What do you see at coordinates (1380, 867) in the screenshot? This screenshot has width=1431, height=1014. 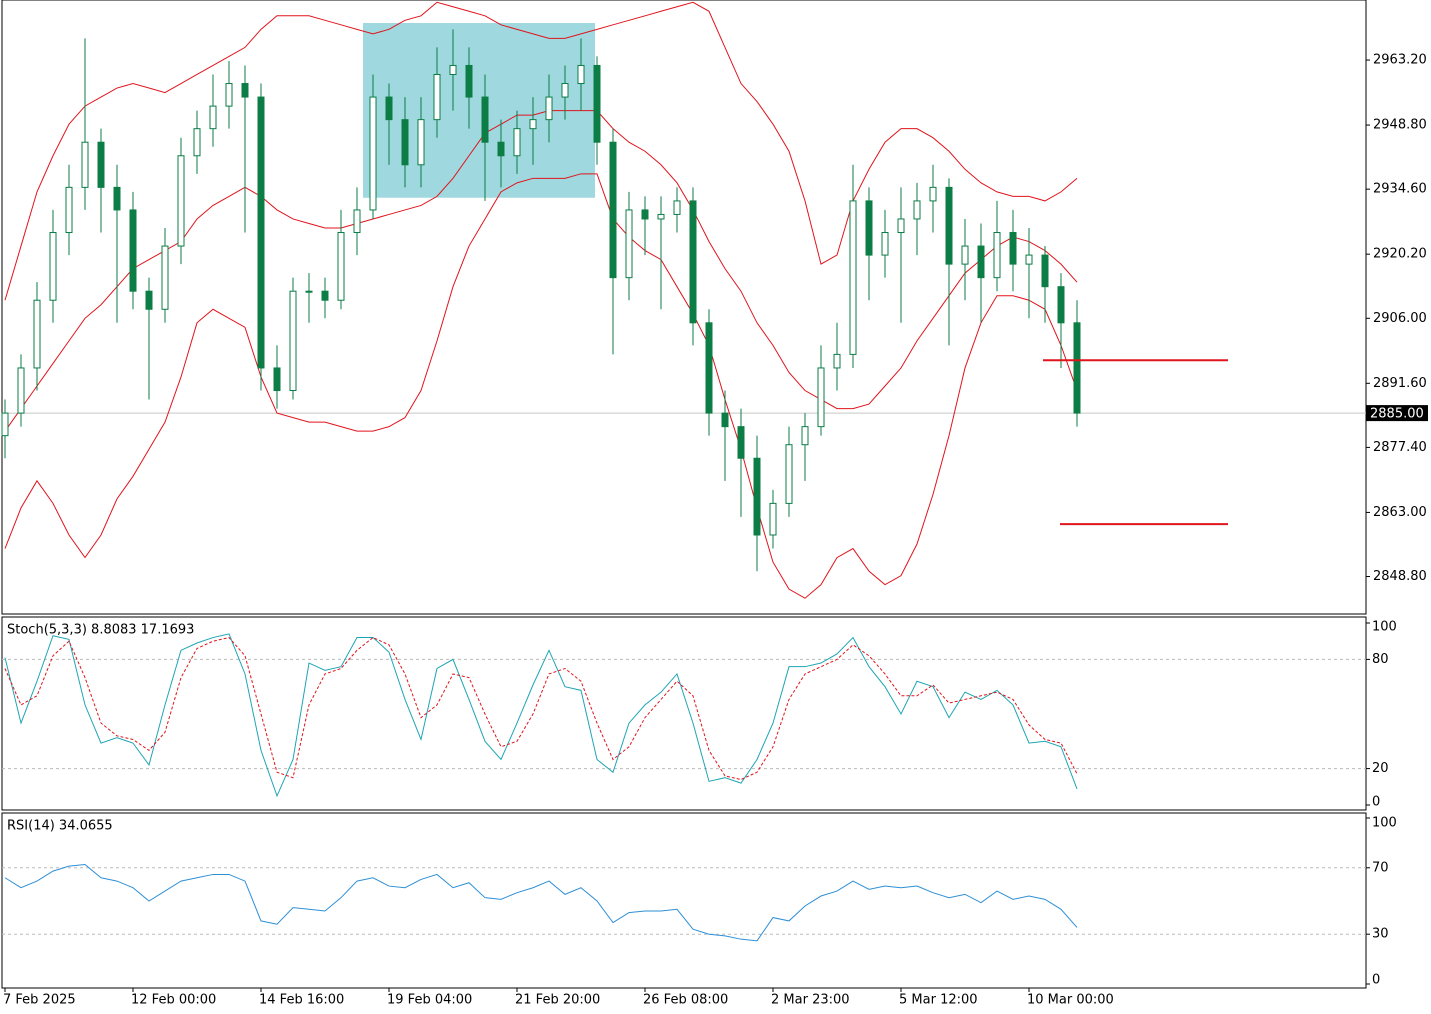 I see `y-tick-label: 70` at bounding box center [1380, 867].